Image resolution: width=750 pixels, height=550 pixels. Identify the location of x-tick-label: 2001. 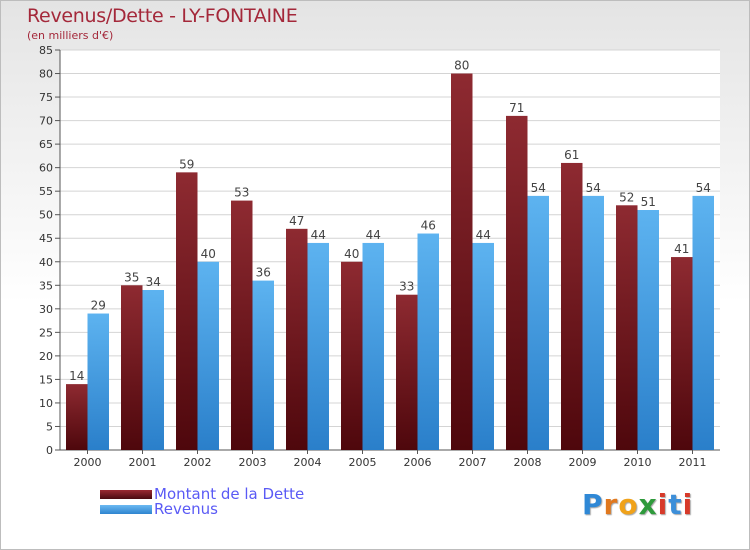
(143, 462).